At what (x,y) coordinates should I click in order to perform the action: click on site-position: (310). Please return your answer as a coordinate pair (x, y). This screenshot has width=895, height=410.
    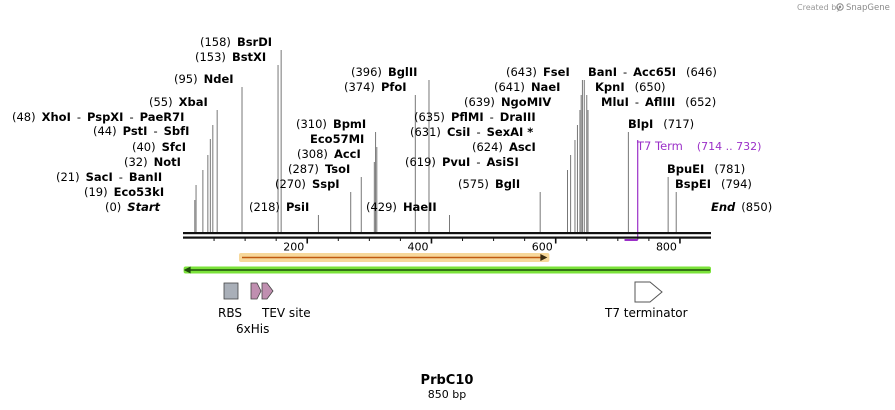
    Looking at the image, I should click on (311, 124).